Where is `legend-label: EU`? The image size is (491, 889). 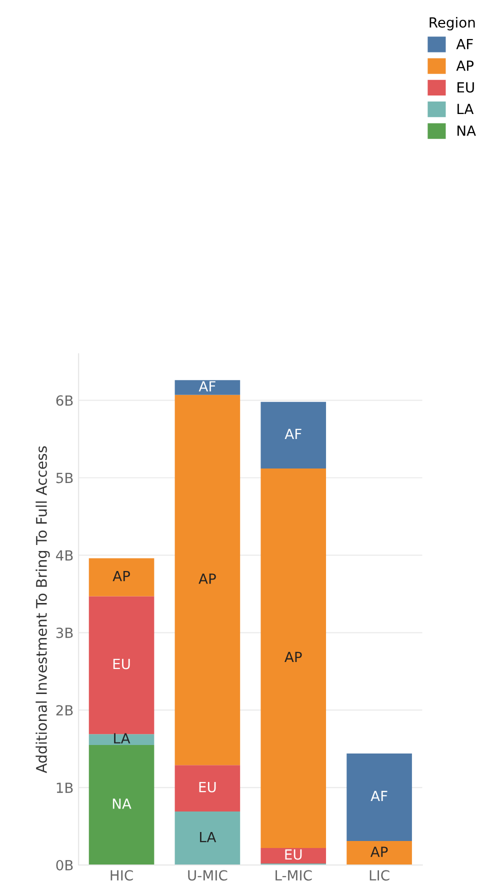 legend-label: EU is located at coordinates (466, 87).